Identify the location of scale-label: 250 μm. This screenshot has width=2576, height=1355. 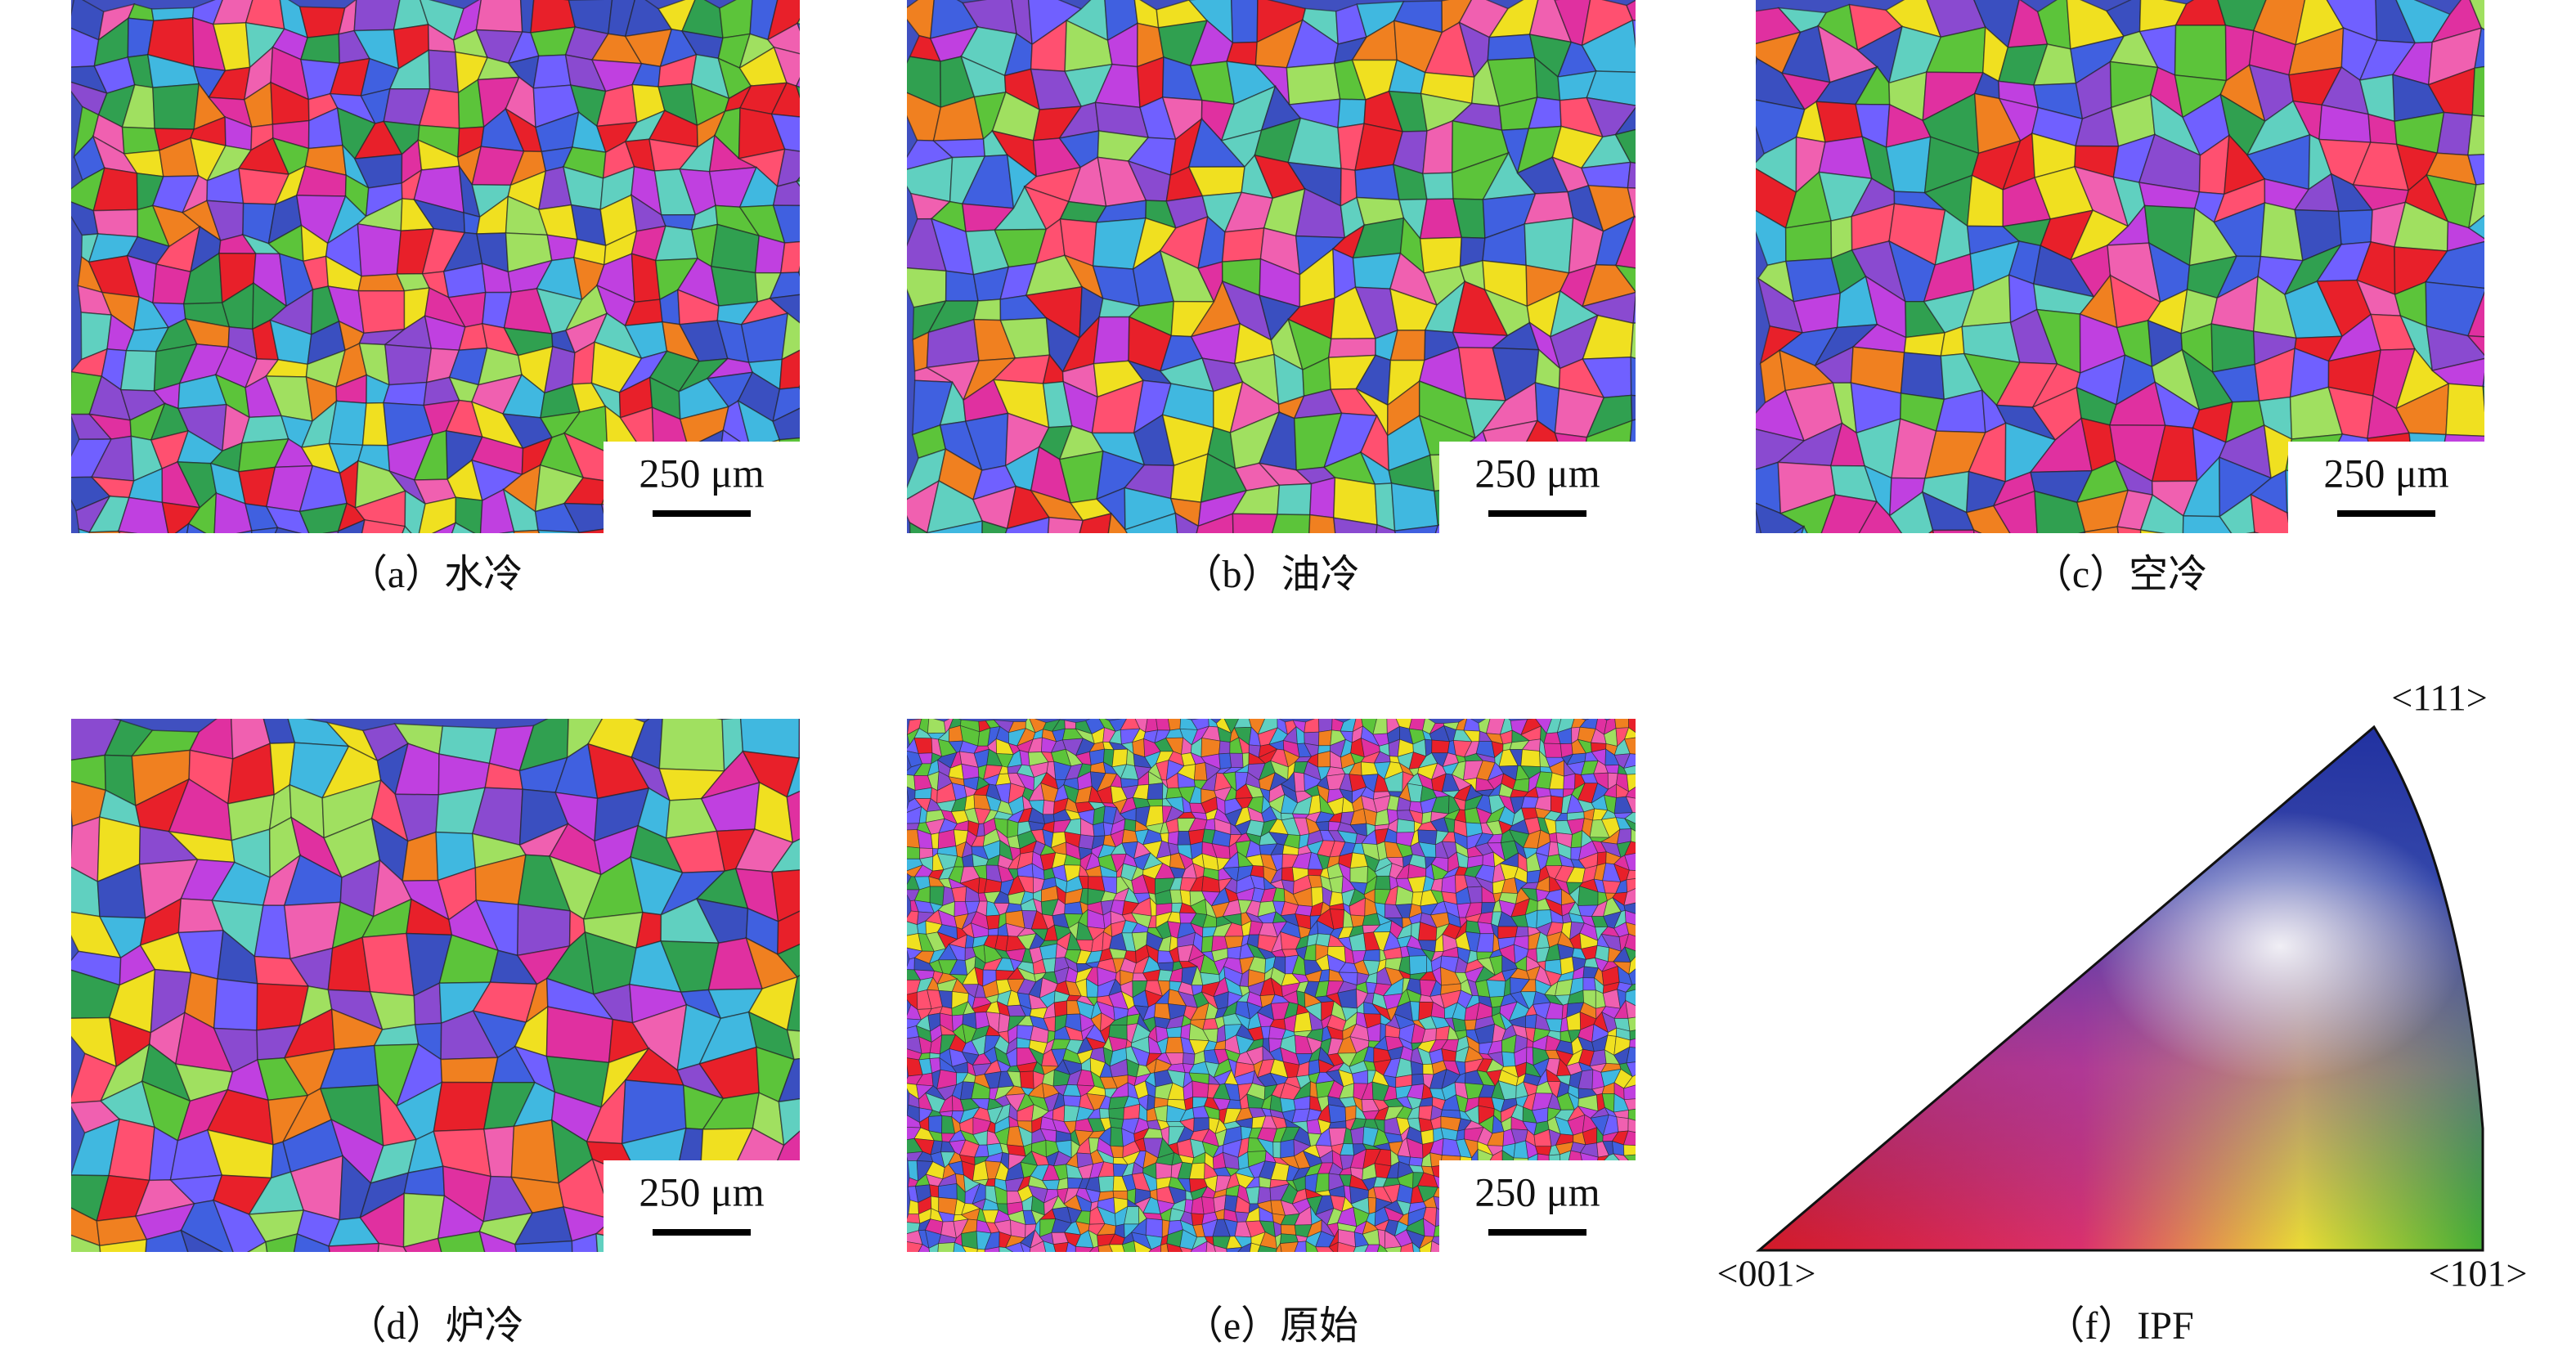
(1537, 473).